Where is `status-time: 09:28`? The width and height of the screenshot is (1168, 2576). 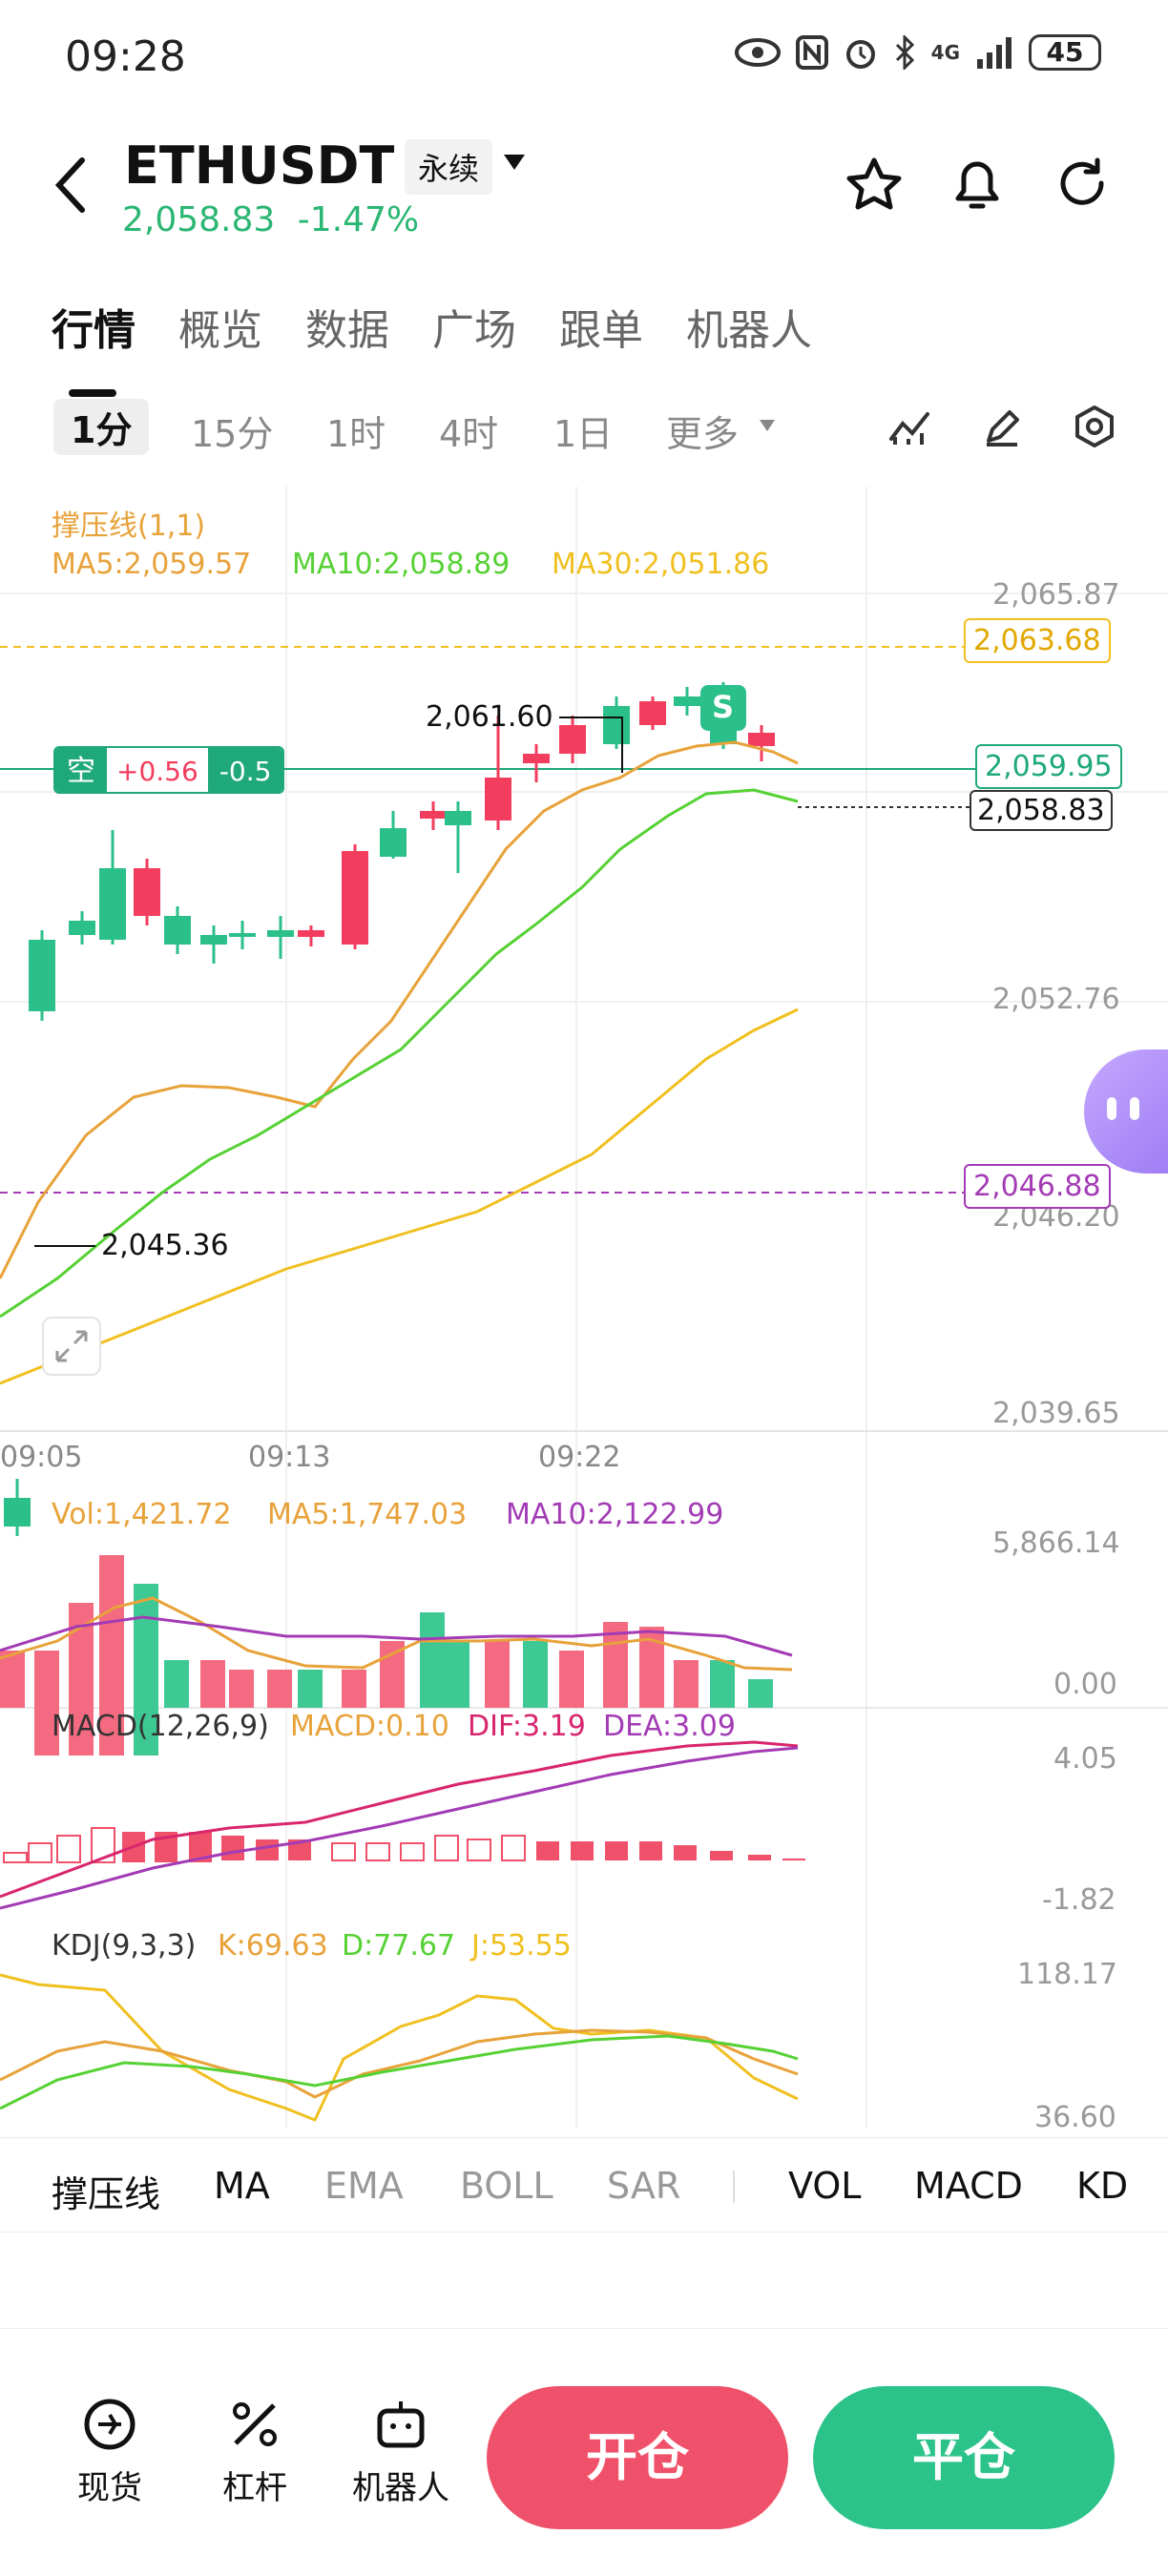
status-time: 09:28 is located at coordinates (126, 56).